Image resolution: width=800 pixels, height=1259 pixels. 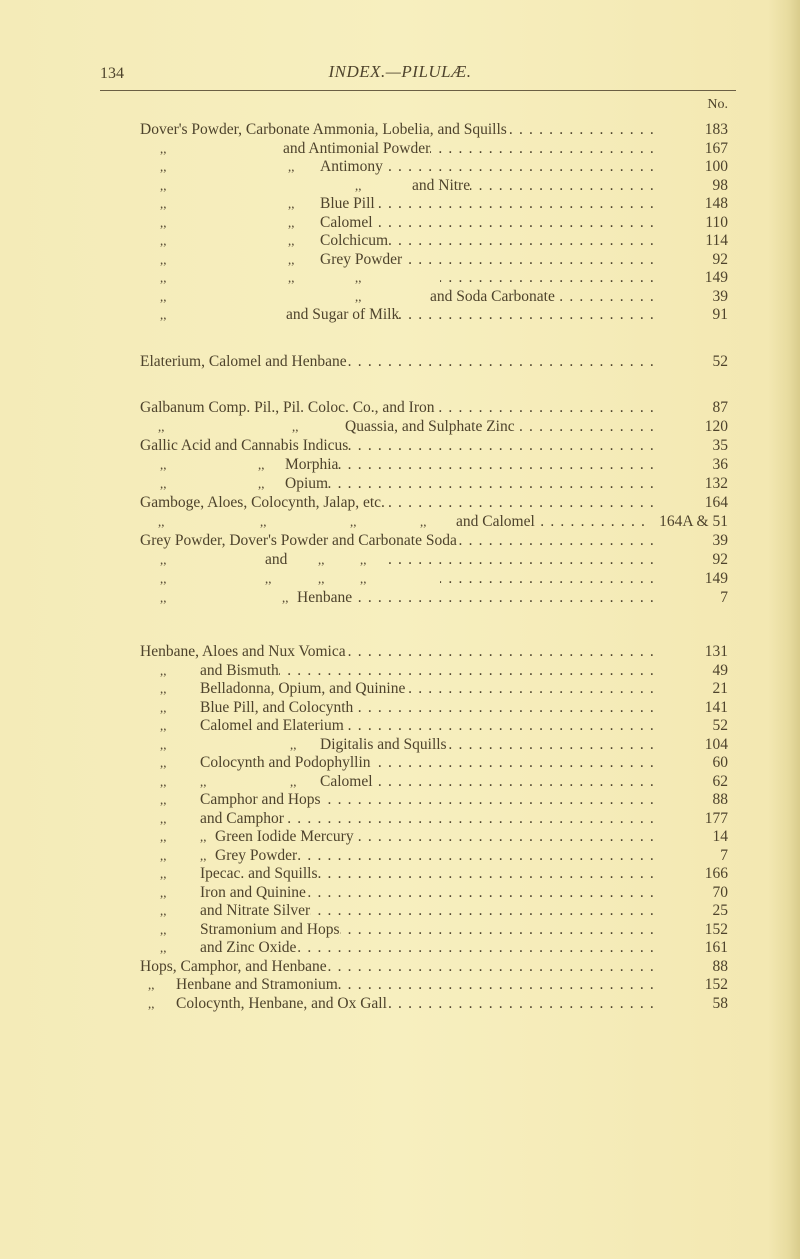 What do you see at coordinates (255, 910) in the screenshot?
I see `entry-text: and Nitrate Silver` at bounding box center [255, 910].